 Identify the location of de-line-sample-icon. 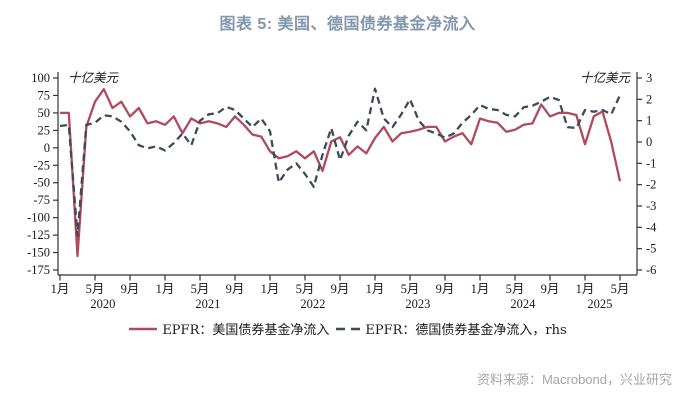
(348, 328).